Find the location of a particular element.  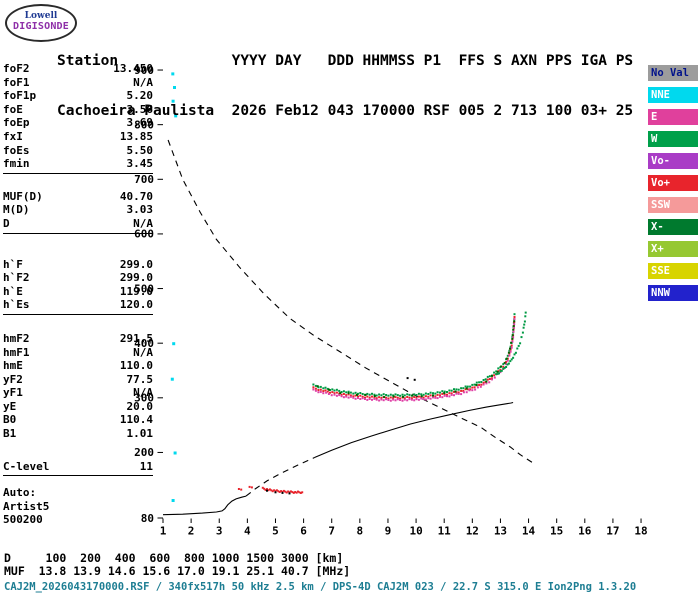

x-tick-label: 14 is located at coordinates (529, 531).